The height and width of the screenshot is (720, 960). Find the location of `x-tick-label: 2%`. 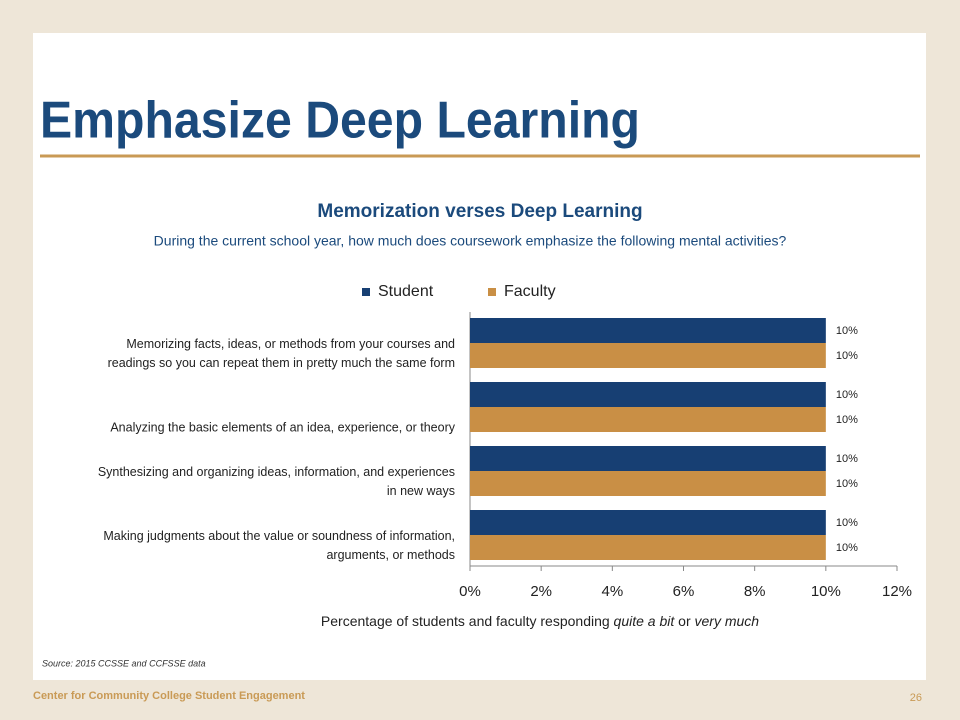

x-tick-label: 2% is located at coordinates (541, 591).